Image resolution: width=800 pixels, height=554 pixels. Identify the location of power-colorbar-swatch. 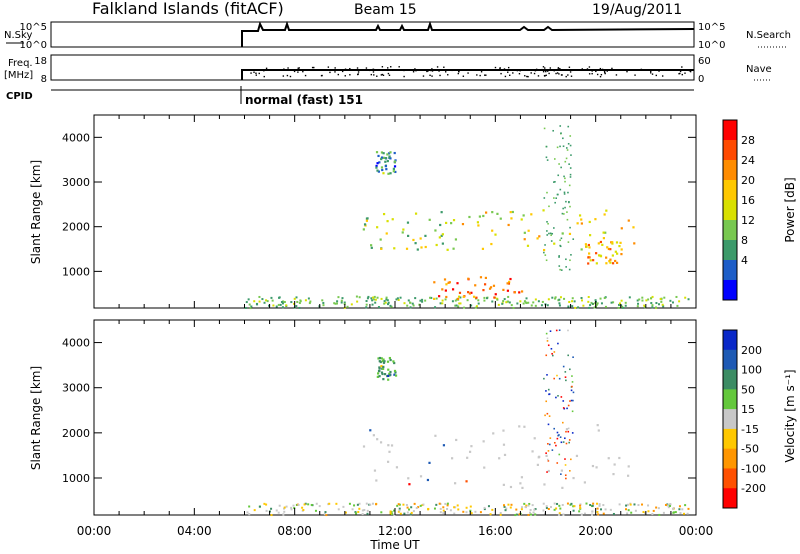
(730, 130).